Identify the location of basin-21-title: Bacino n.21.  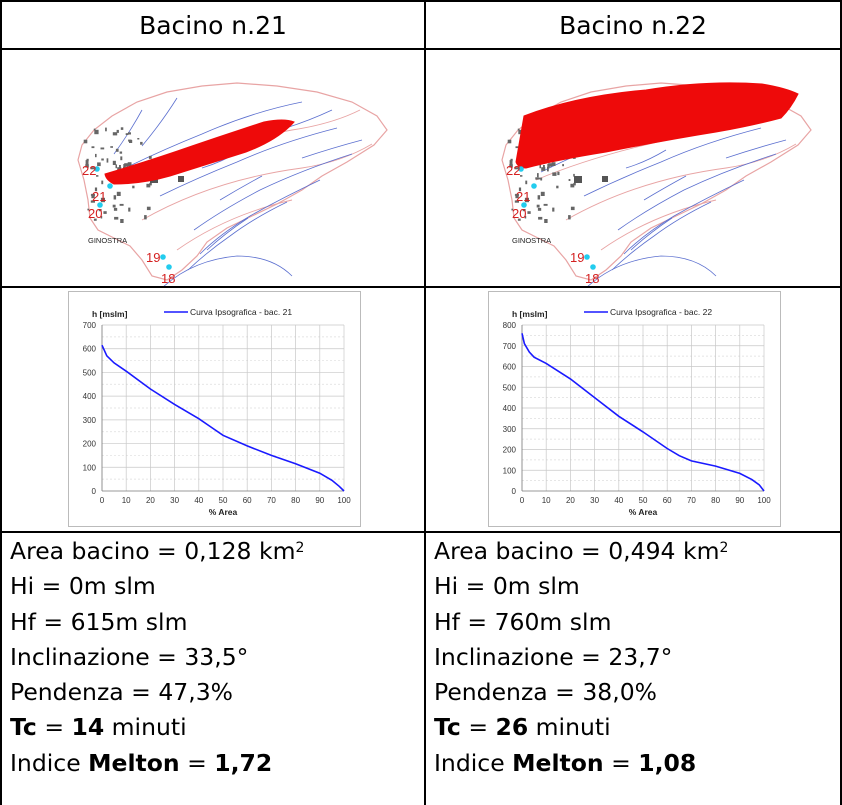
(213, 25).